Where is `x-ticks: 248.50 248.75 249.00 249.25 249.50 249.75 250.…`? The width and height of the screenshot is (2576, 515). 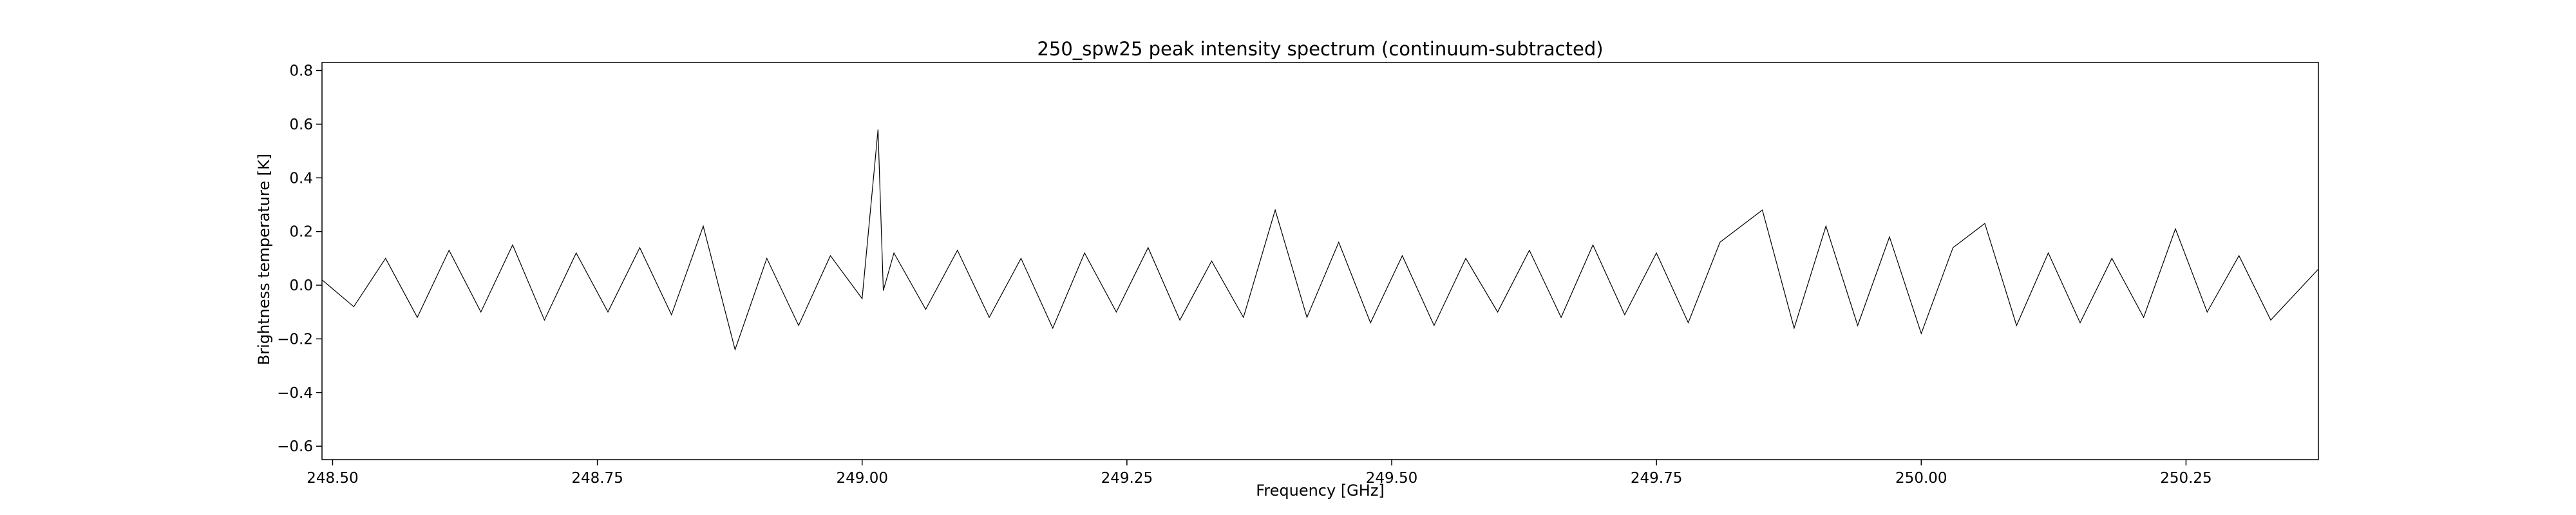
x-ticks: 248.50 248.75 249.00 249.25 249.50 249.75 250.… is located at coordinates (1259, 473).